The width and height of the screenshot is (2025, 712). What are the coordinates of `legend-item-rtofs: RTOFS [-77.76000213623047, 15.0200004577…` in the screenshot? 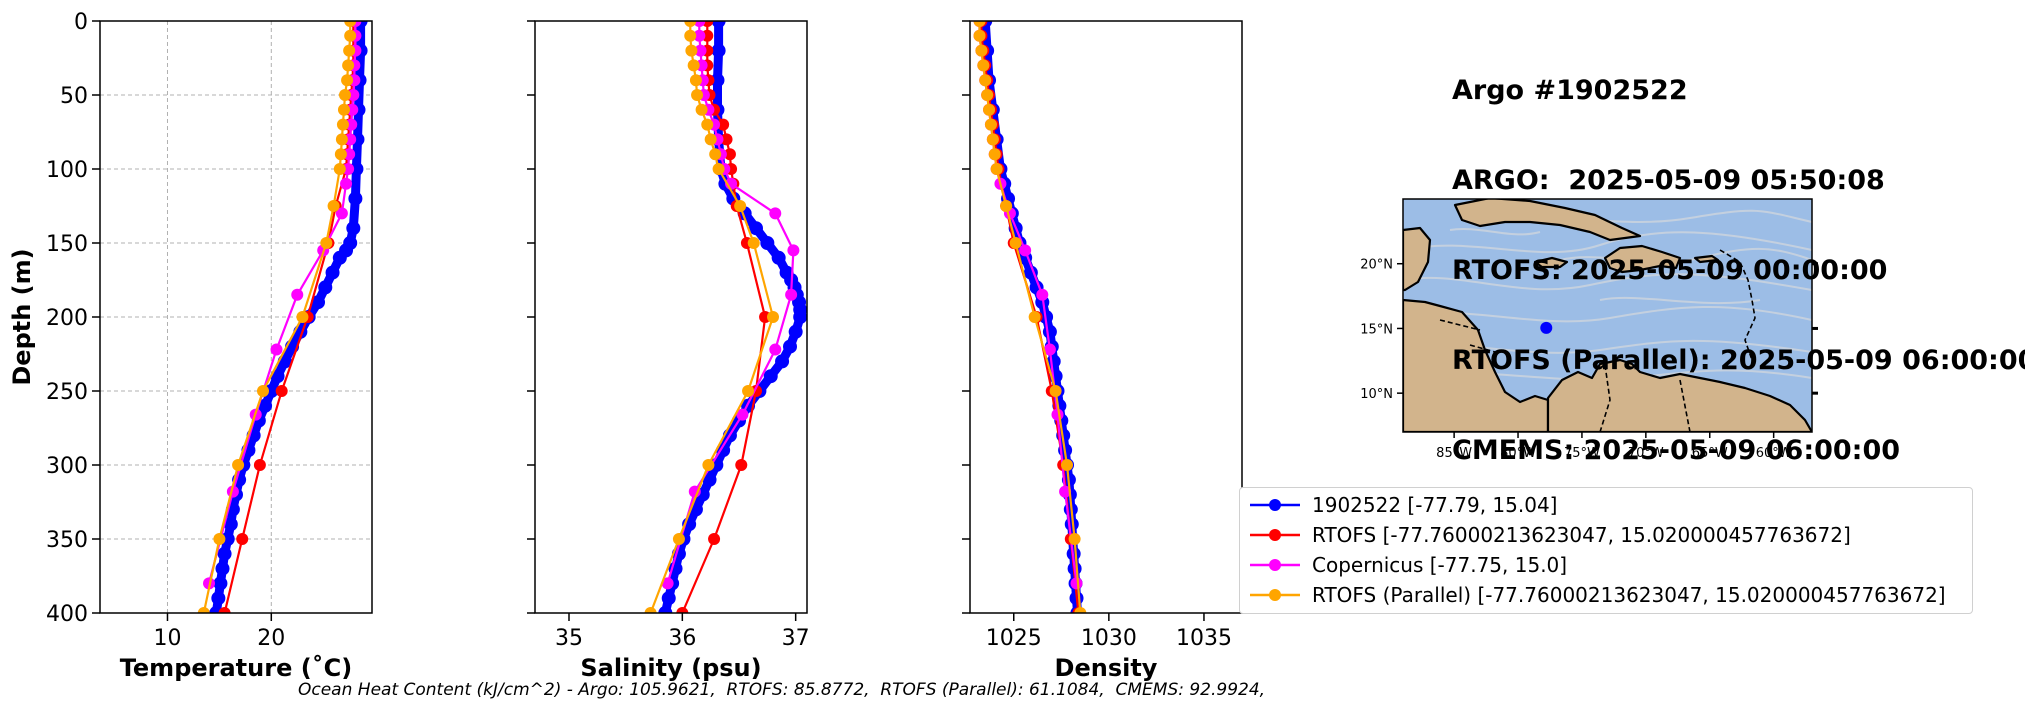 It's located at (1549, 535).